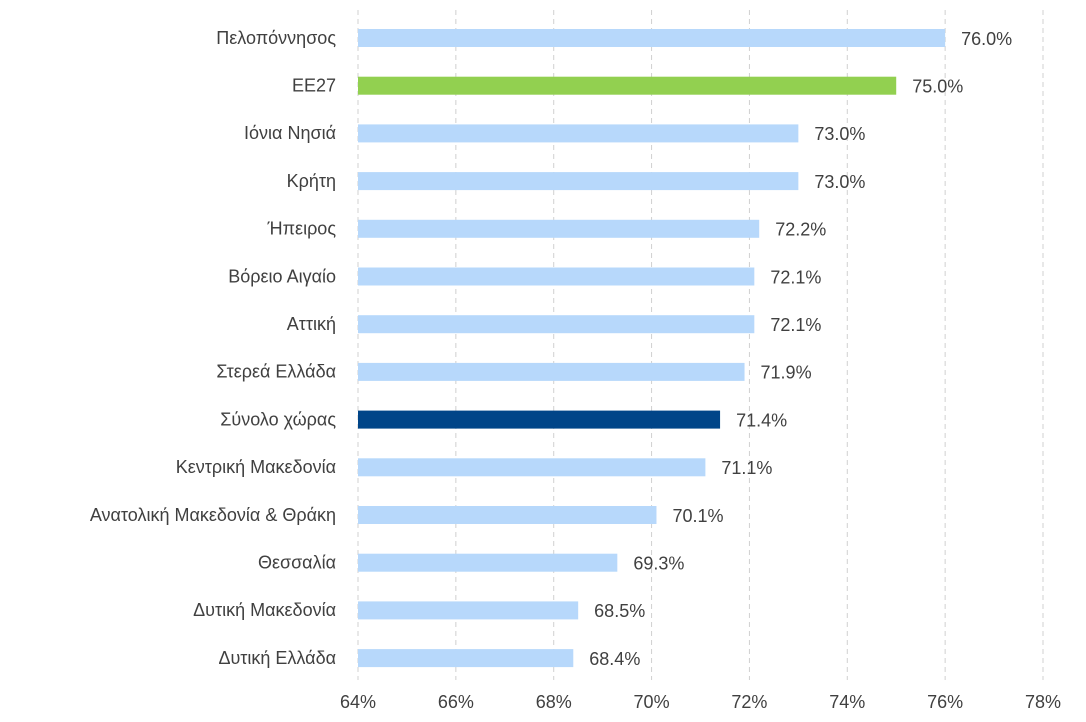 The height and width of the screenshot is (722, 1086). What do you see at coordinates (847, 702) in the screenshot?
I see `x-tick-label: 74%` at bounding box center [847, 702].